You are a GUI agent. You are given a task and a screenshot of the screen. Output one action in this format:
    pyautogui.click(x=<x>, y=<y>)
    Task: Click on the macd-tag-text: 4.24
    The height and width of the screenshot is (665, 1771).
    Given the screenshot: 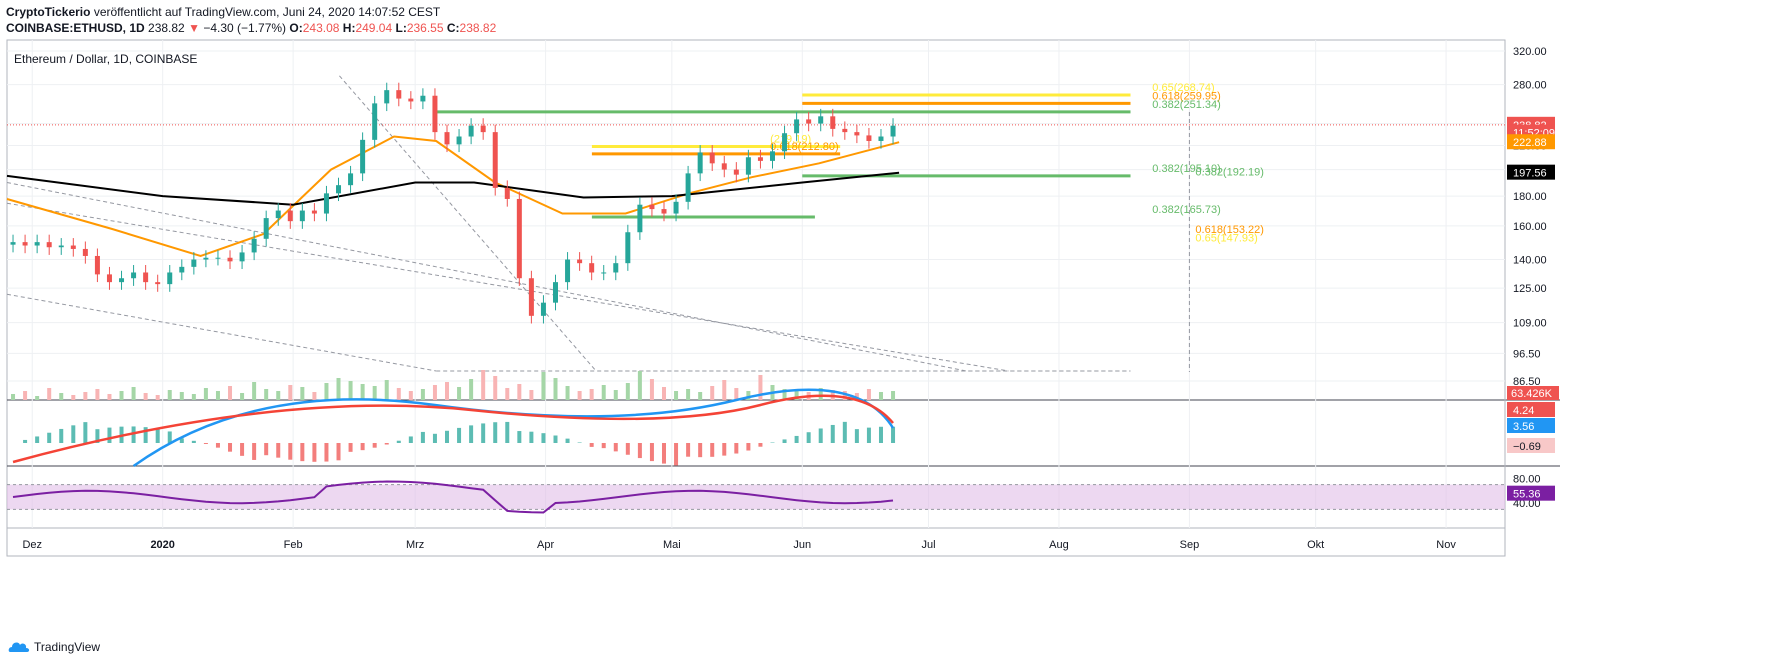 What is the action you would take?
    pyautogui.click(x=1523, y=411)
    